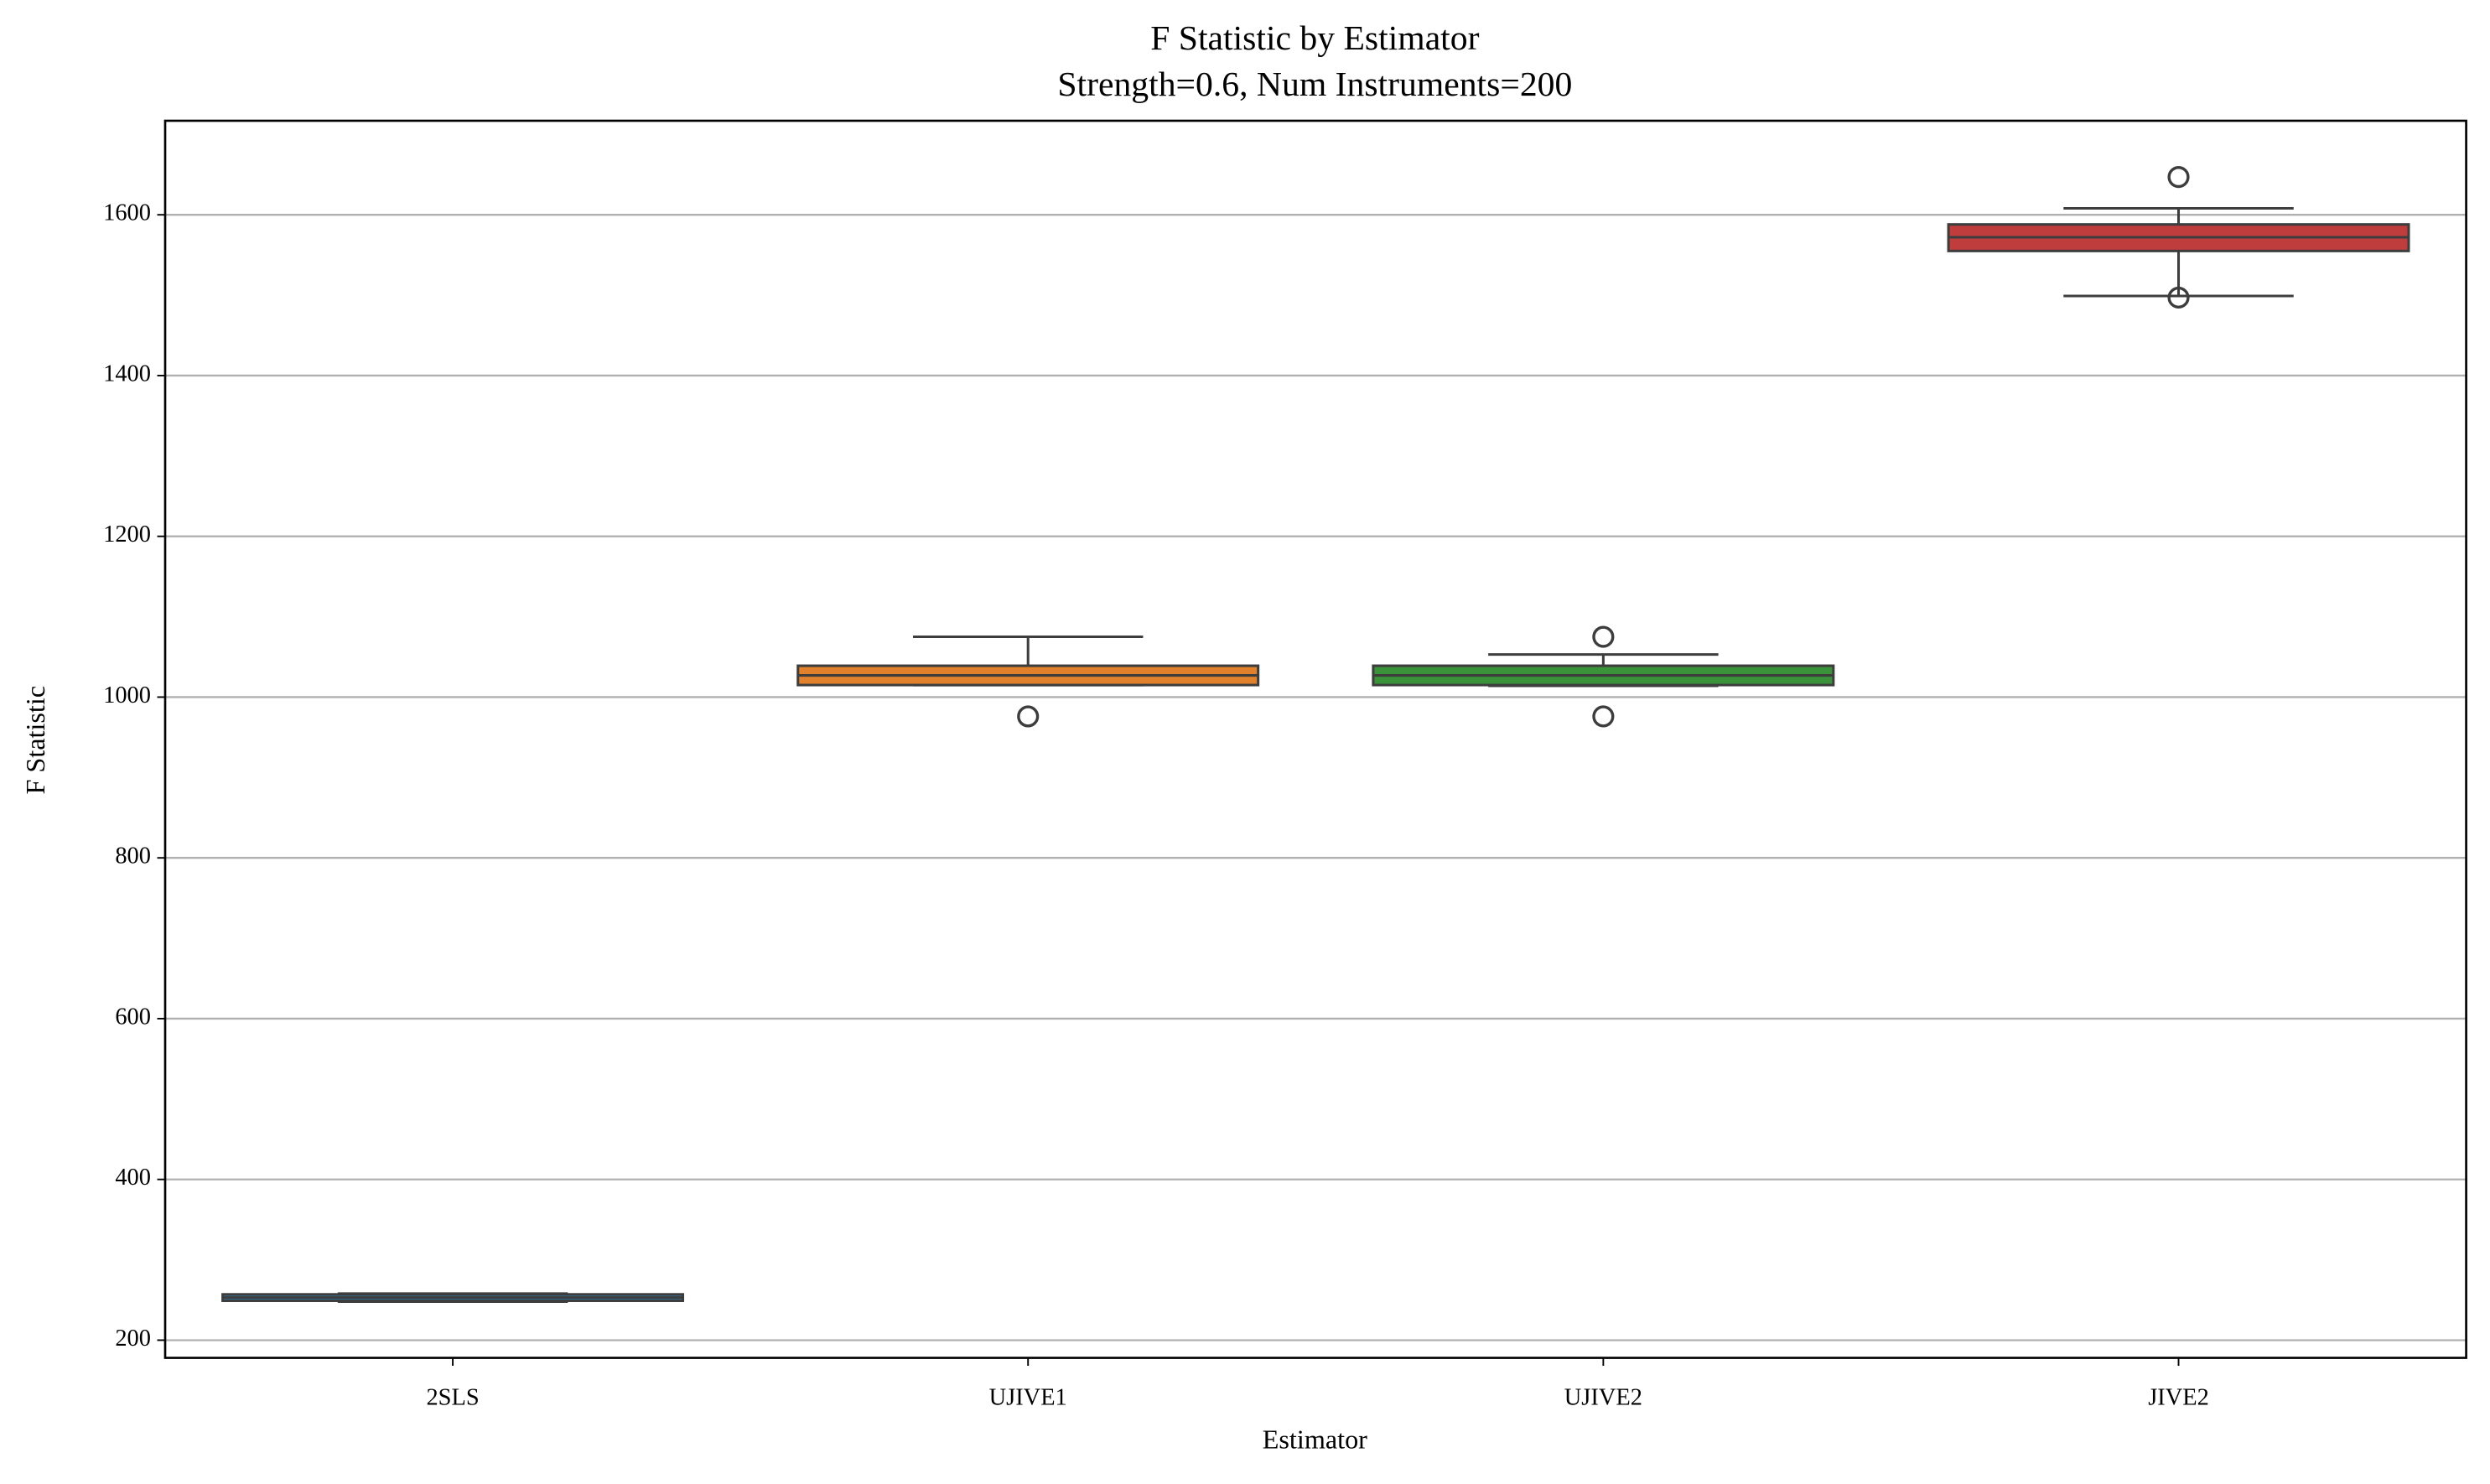 This screenshot has height=1484, width=2490. What do you see at coordinates (127, 534) in the screenshot?
I see `y-tick-label: 1200` at bounding box center [127, 534].